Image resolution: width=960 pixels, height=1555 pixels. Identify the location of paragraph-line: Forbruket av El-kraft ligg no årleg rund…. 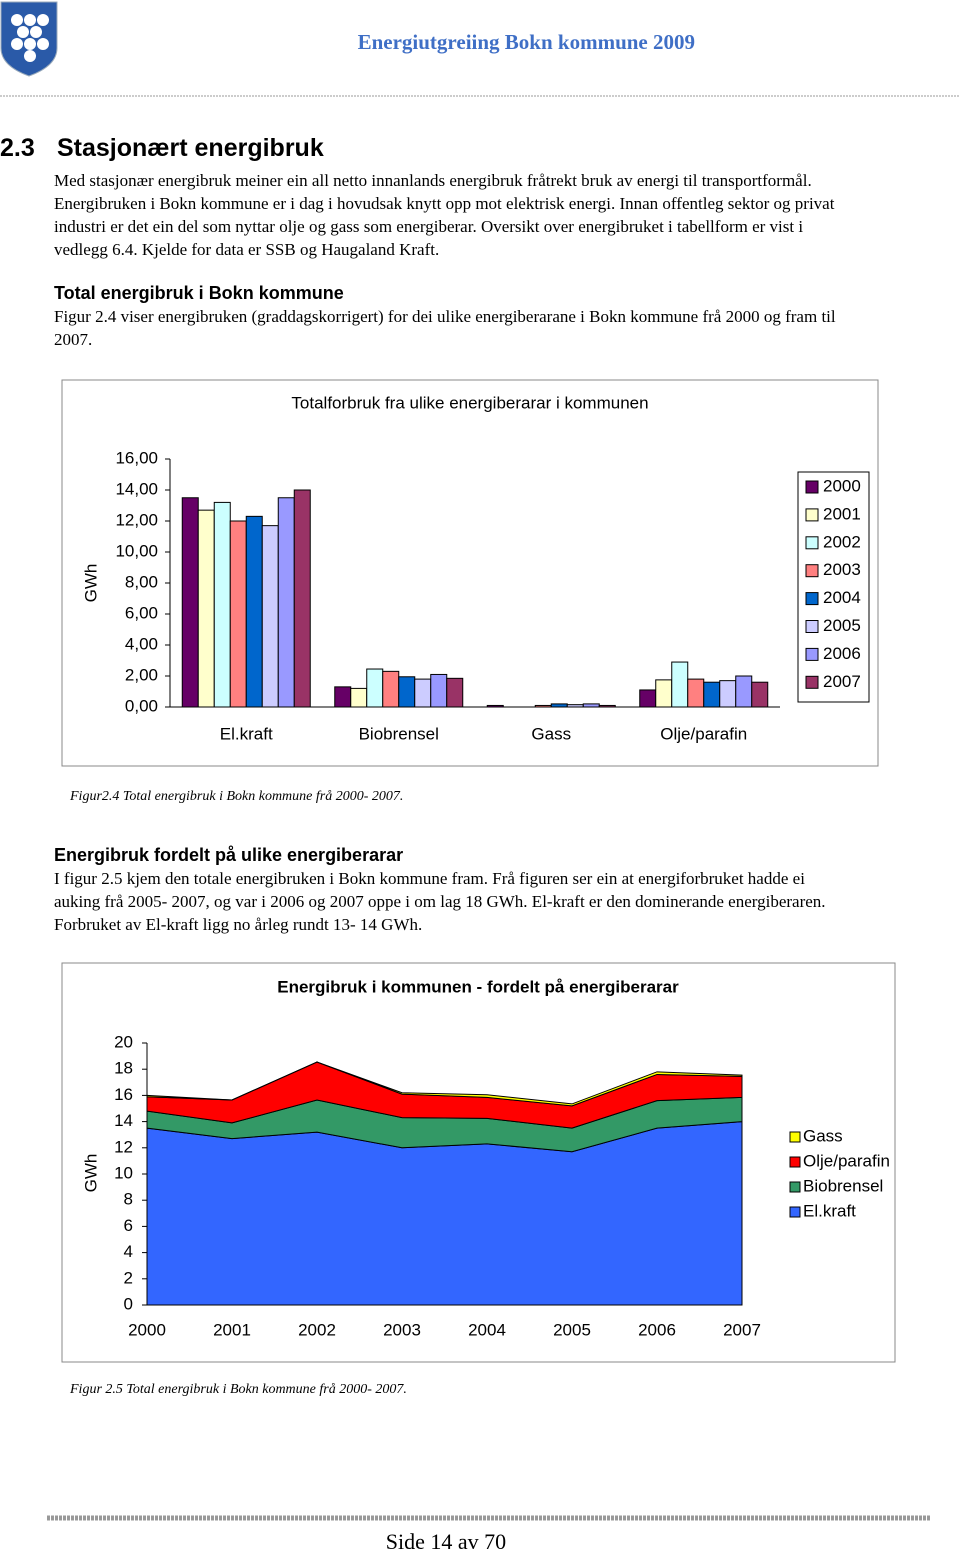
(238, 924).